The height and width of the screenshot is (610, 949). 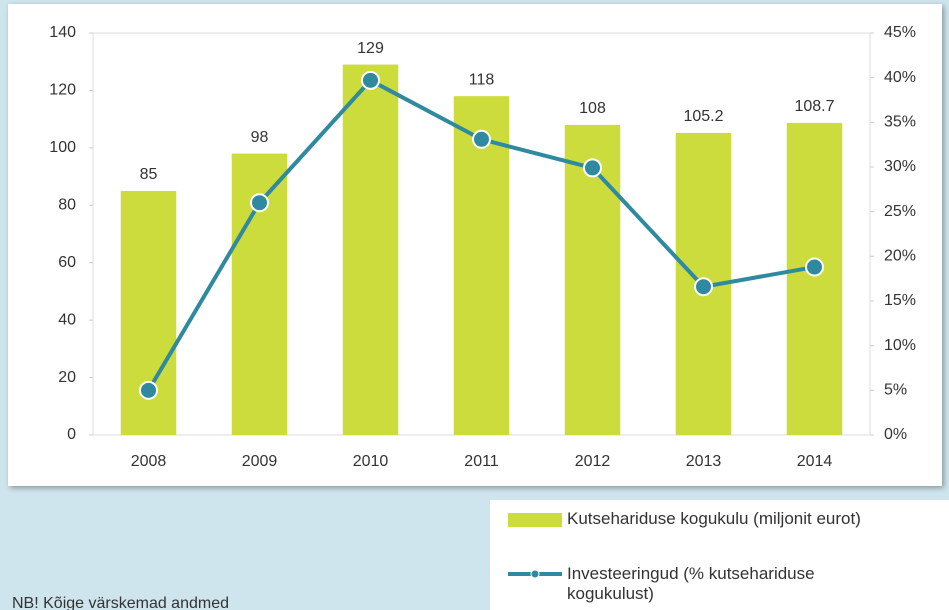 What do you see at coordinates (149, 461) in the screenshot?
I see `x-tick-label: 2008` at bounding box center [149, 461].